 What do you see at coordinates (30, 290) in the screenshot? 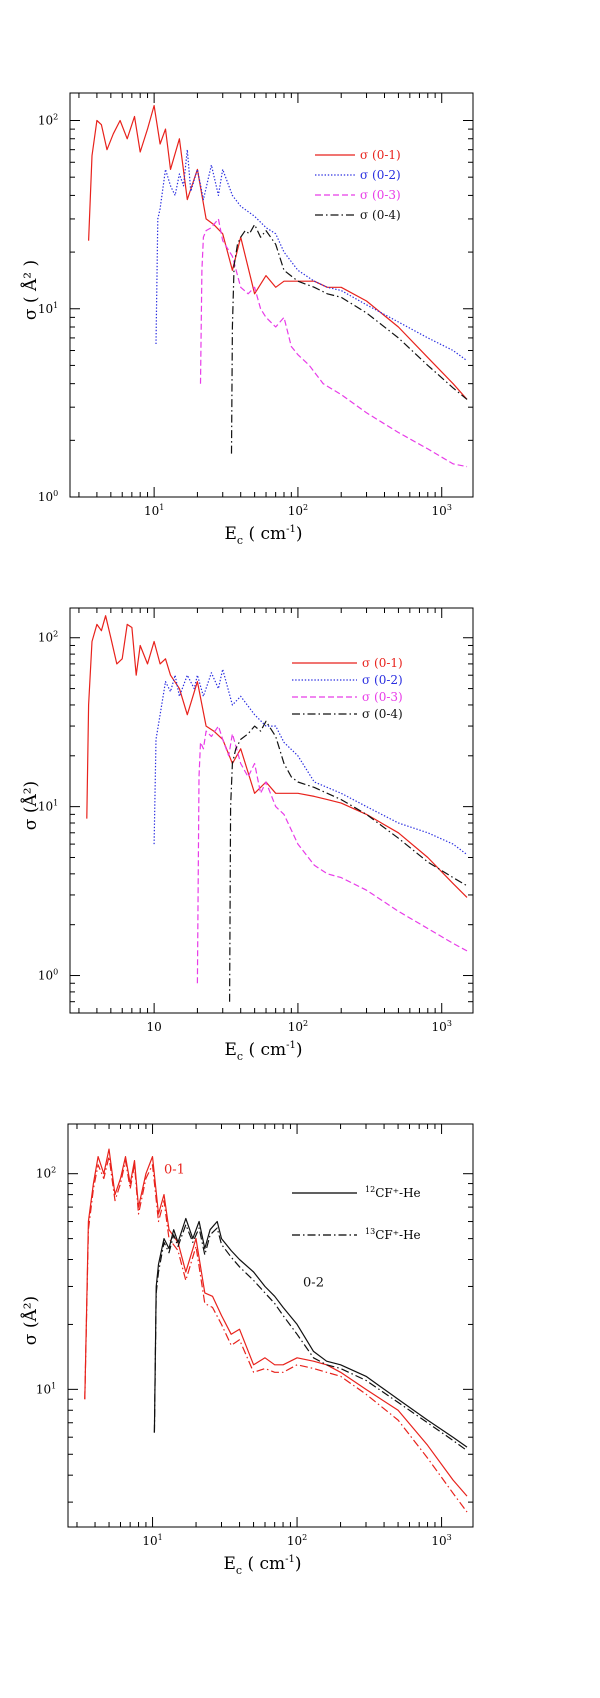
I see `y-axis-title: σ ( Å² )` at bounding box center [30, 290].